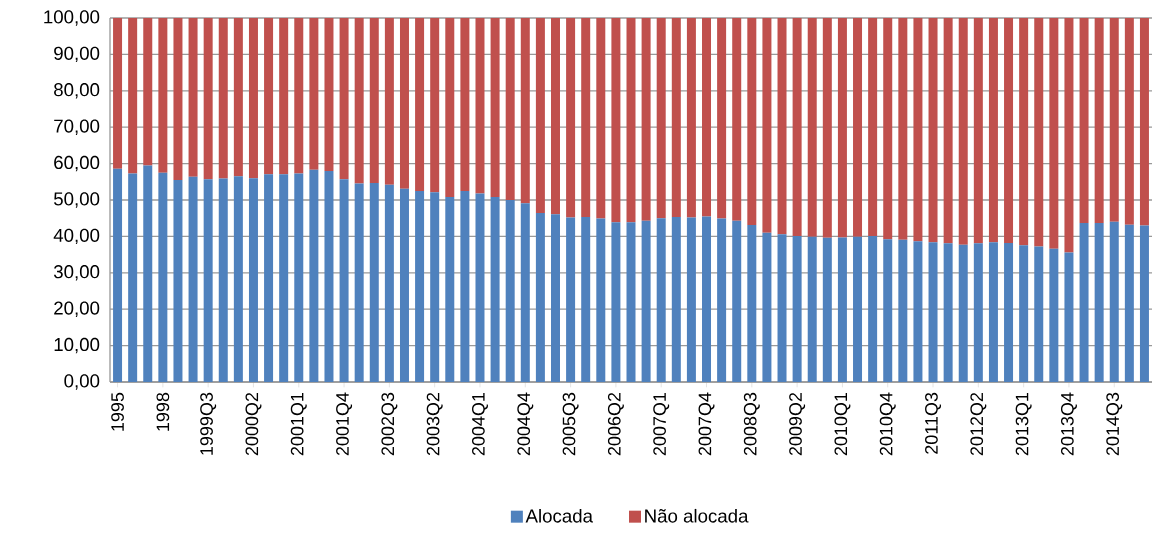 Image resolution: width=1155 pixels, height=539 pixels. What do you see at coordinates (570, 424) in the screenshot?
I see `x-tick-label: 2005Q3` at bounding box center [570, 424].